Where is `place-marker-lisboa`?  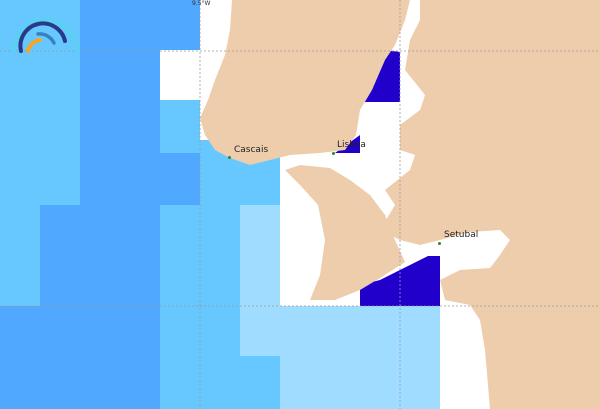
place-marker-lisboa is located at coordinates (333, 153).